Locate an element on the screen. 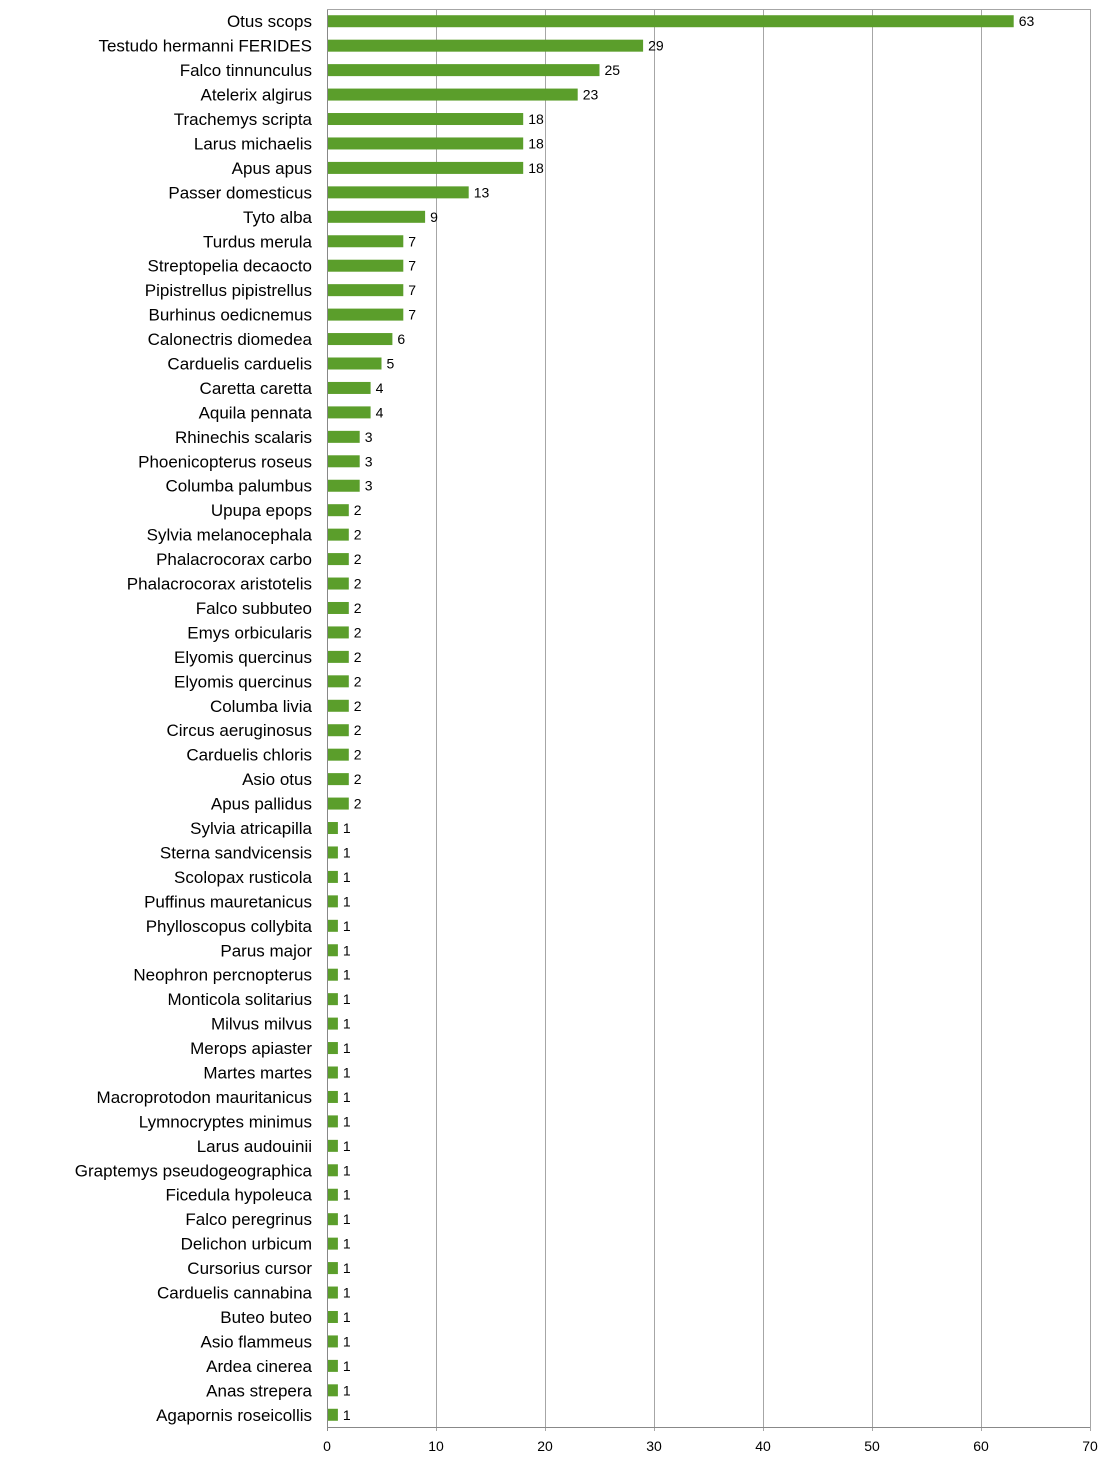 This screenshot has height=1457, width=1106. data-label: 7 is located at coordinates (412, 290).